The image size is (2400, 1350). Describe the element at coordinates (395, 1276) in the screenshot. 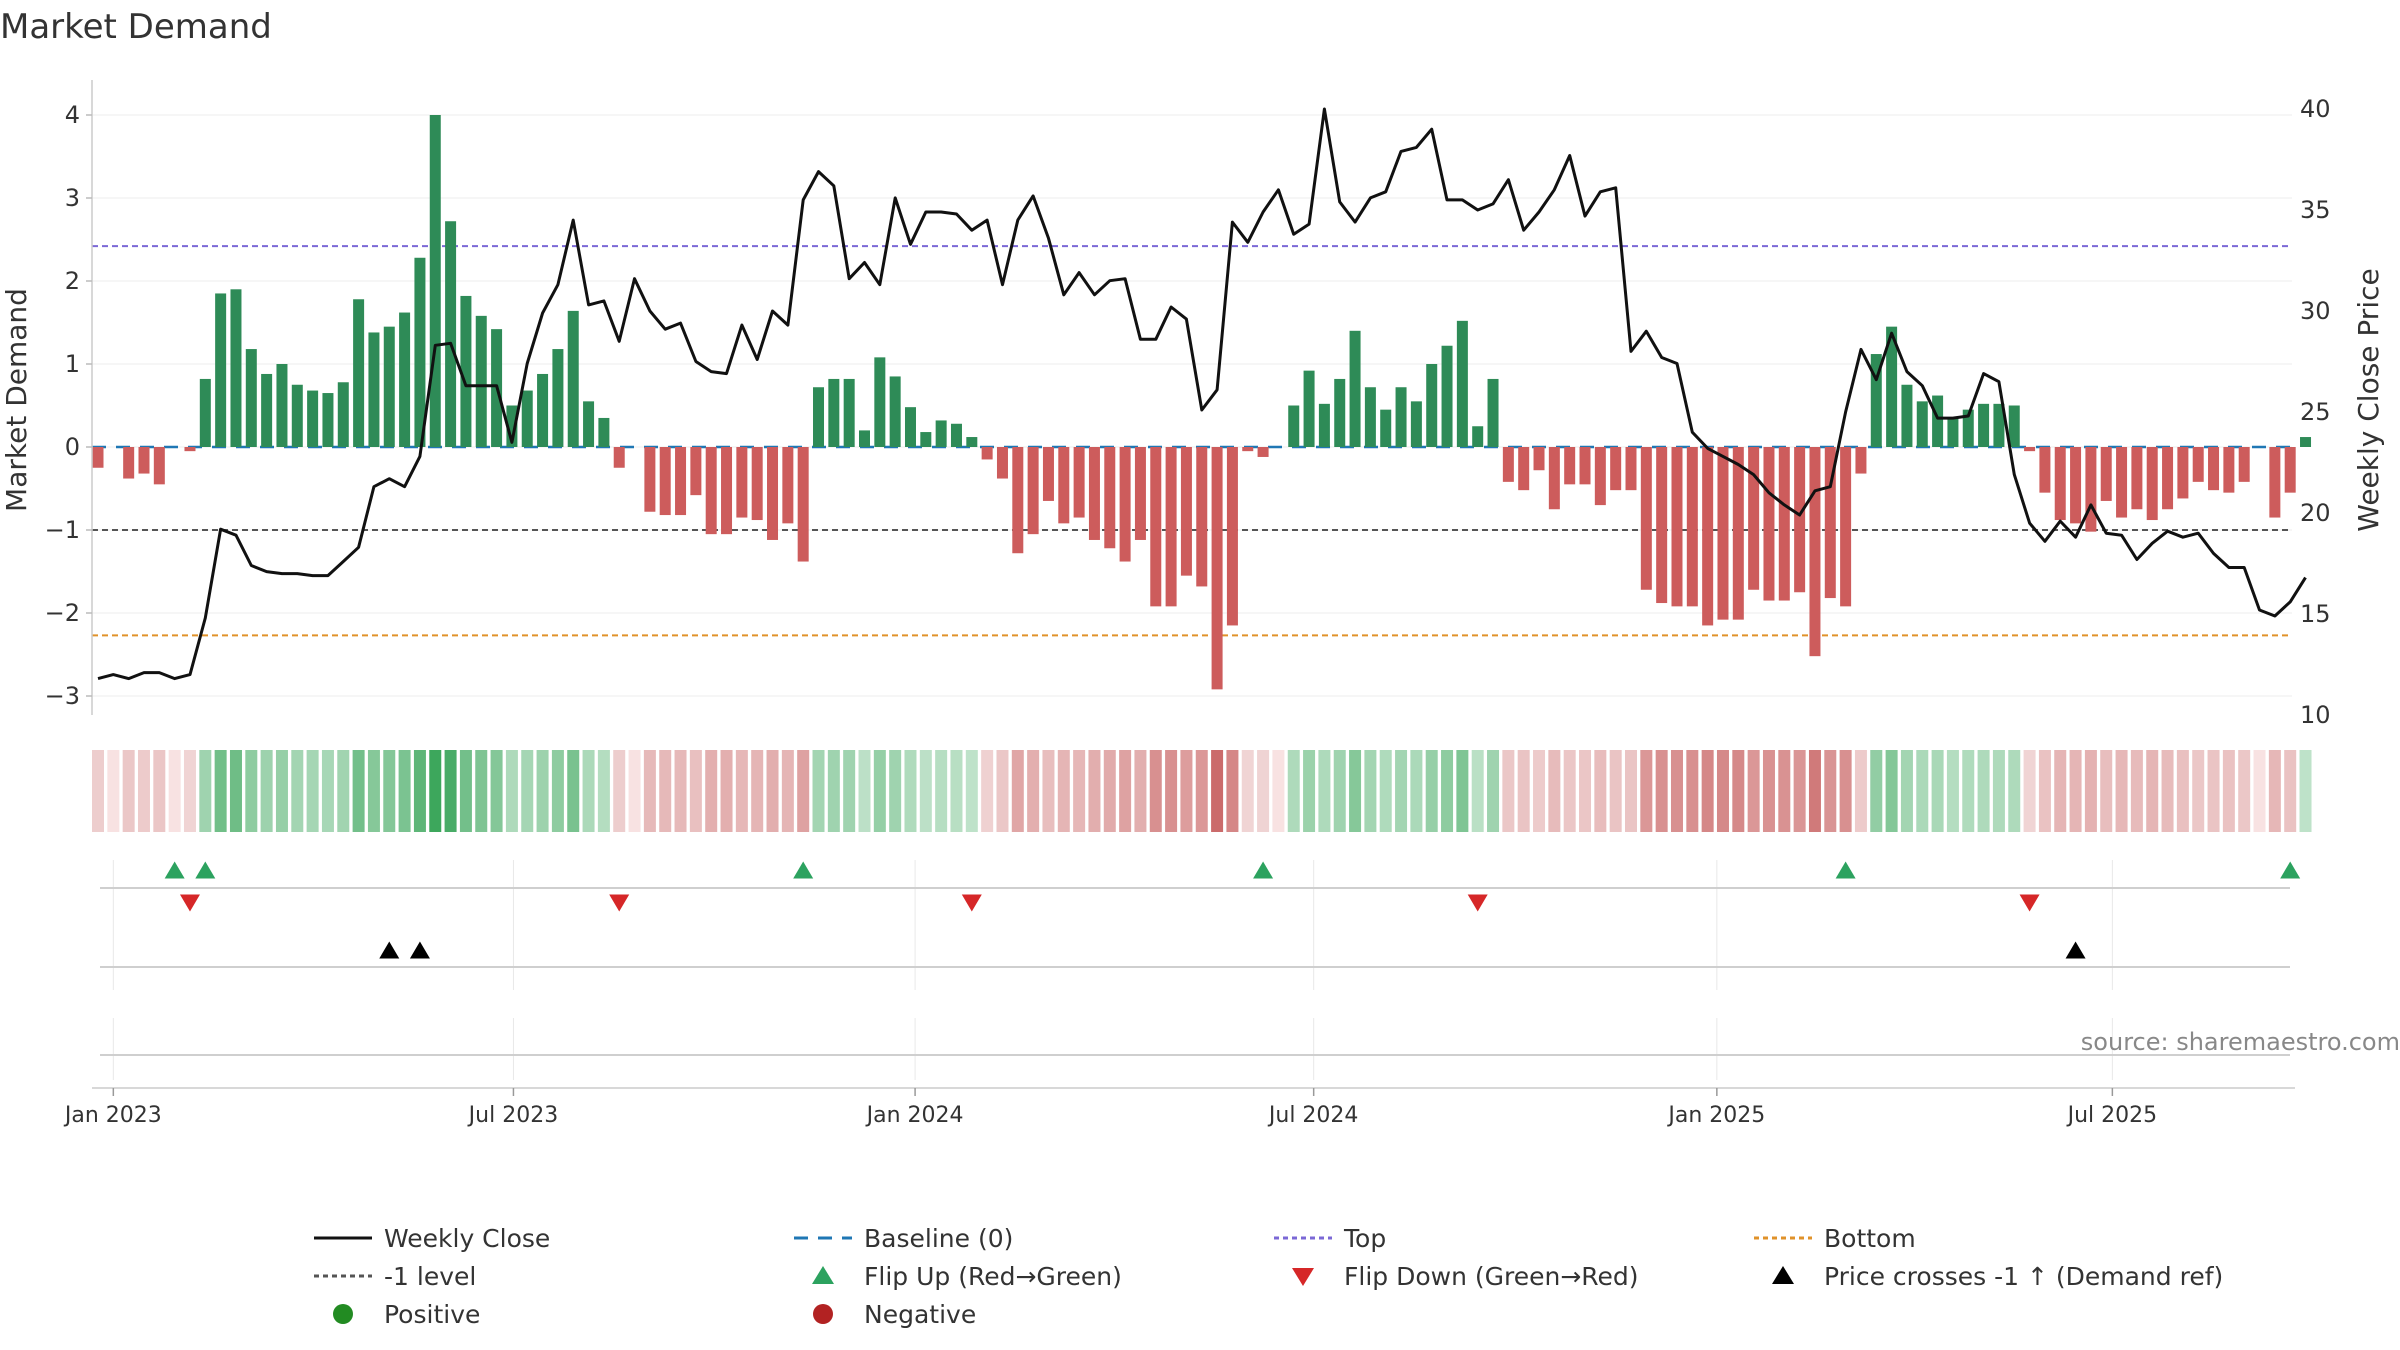

I see `legend-item: -1 level` at that location.